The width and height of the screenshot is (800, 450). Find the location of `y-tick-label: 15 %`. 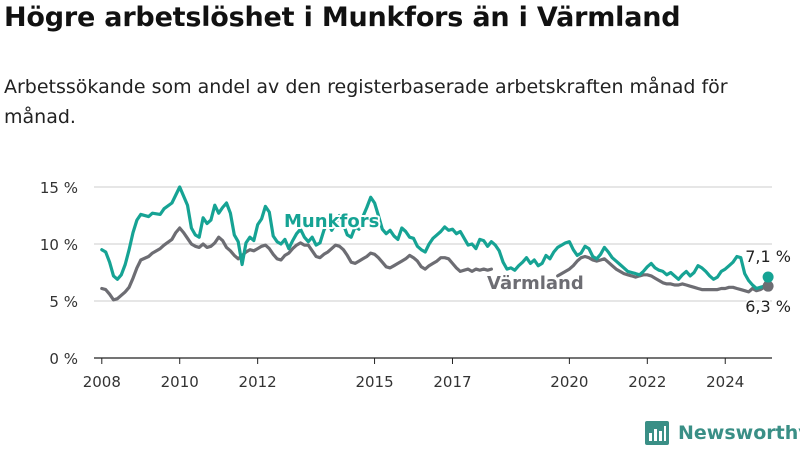

y-tick-label: 15 % is located at coordinates (59, 188).